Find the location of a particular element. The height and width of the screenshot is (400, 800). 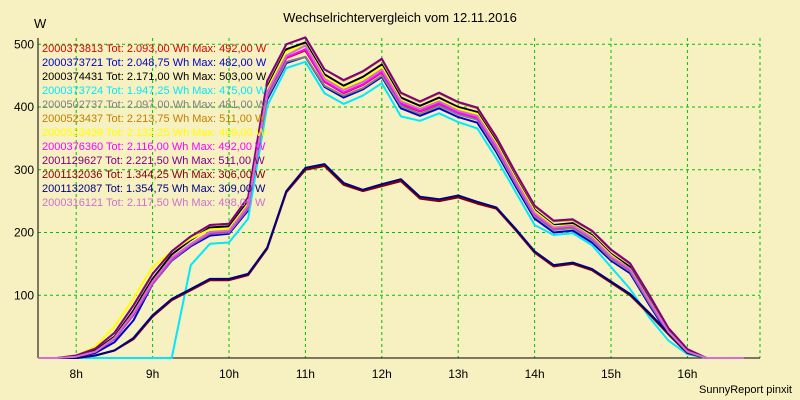

x-tick-label: 8h is located at coordinates (76, 374).